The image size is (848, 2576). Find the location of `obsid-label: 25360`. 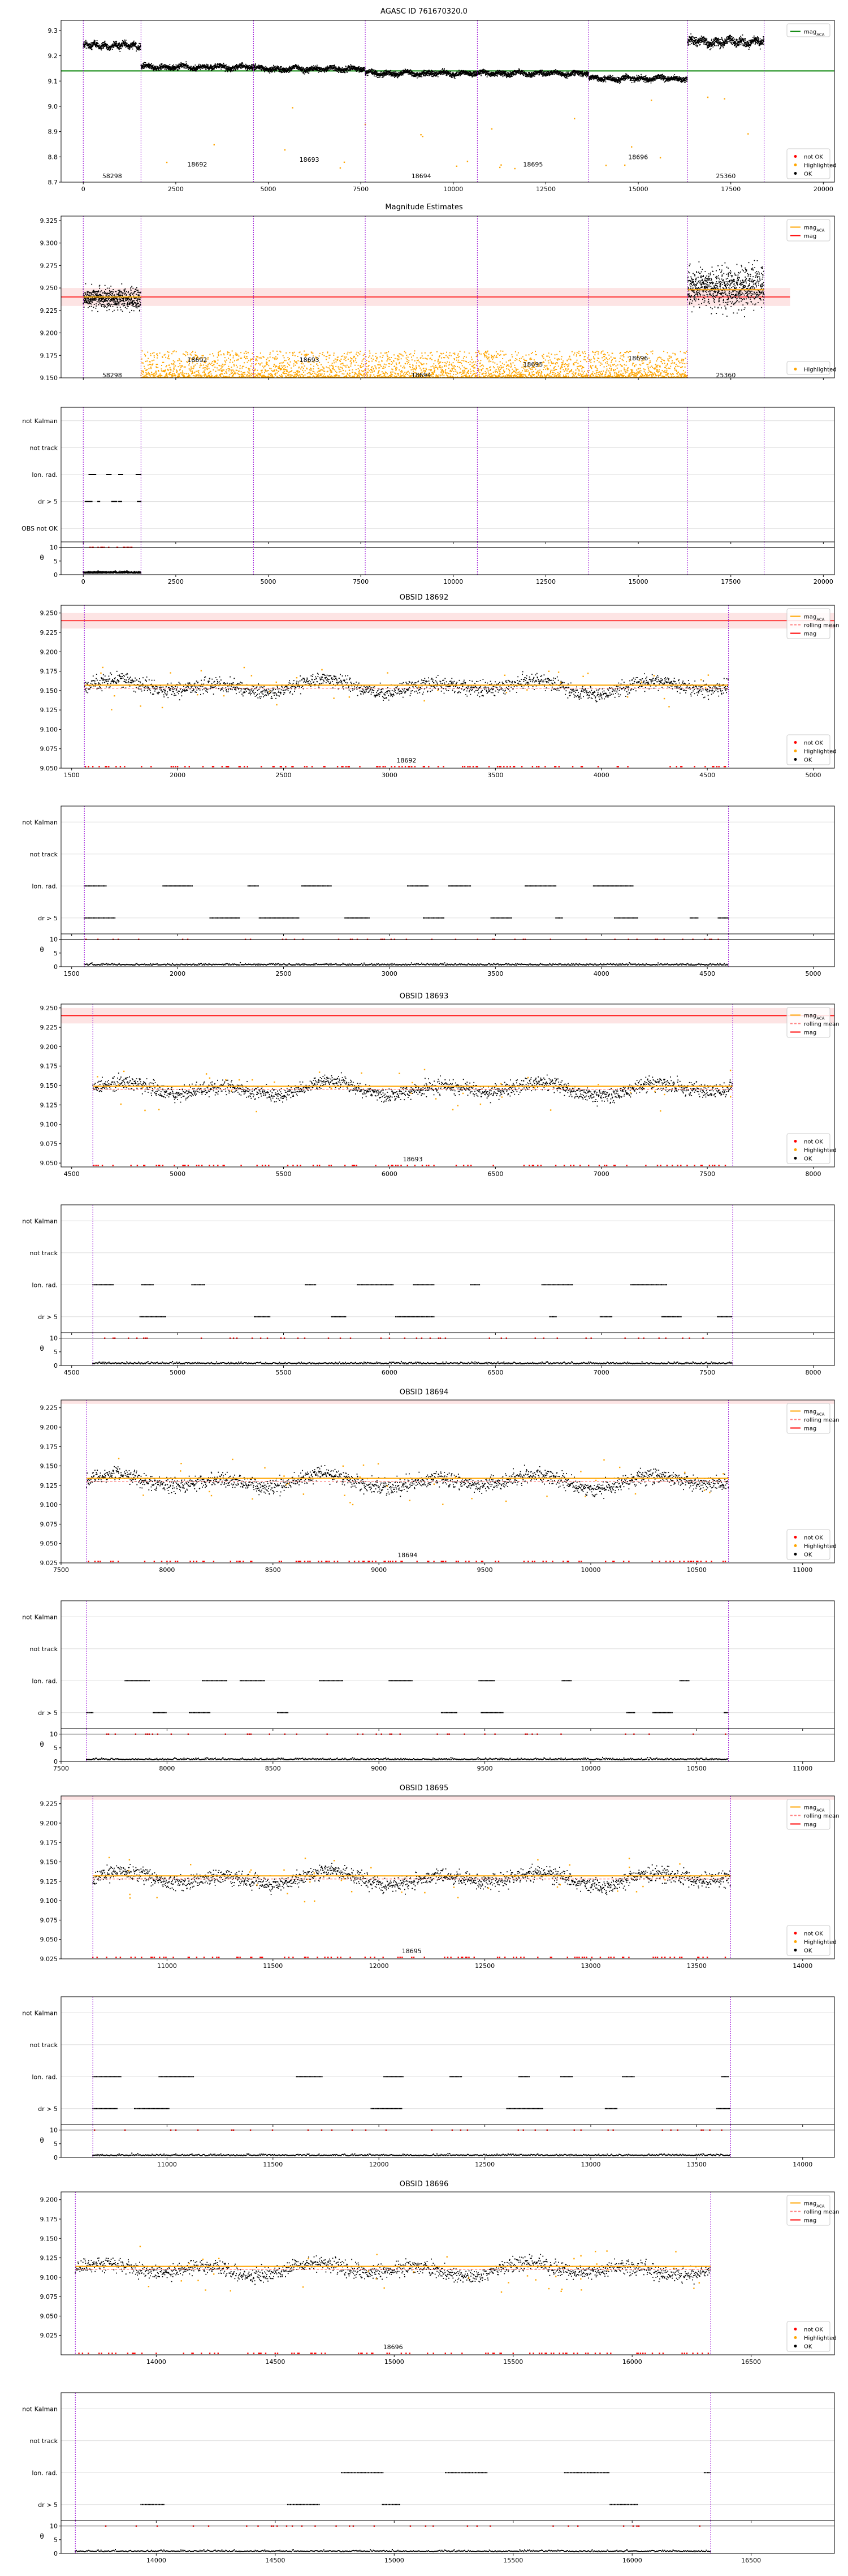

obsid-label: 25360 is located at coordinates (726, 176).